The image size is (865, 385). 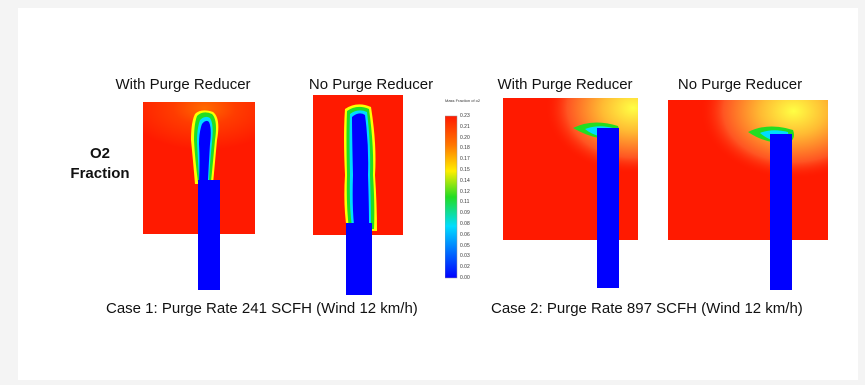 What do you see at coordinates (465, 234) in the screenshot?
I see `colorbar-tick-label: 0.06` at bounding box center [465, 234].